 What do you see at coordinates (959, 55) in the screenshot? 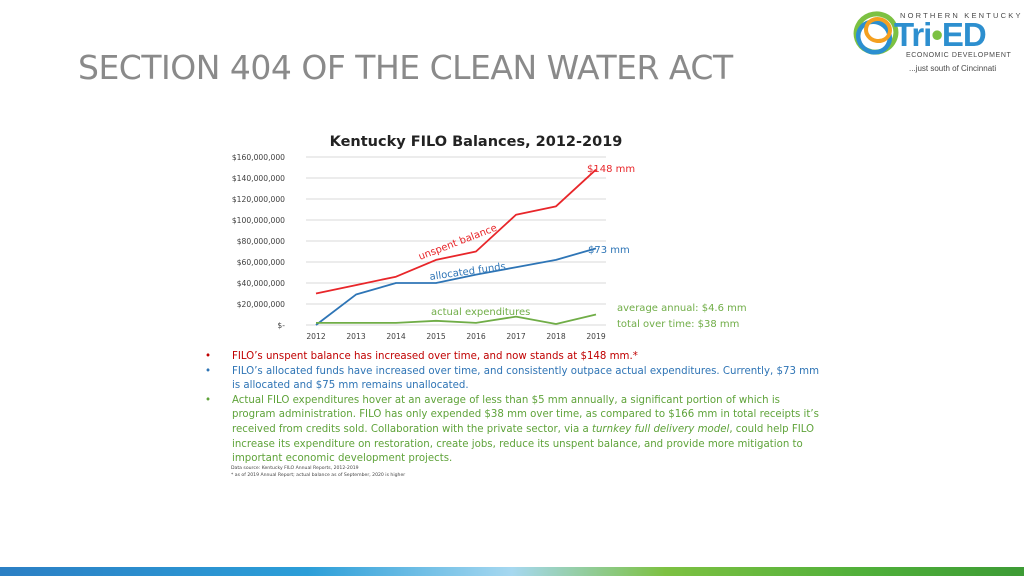
I see `logo-subtitle: ECONOMIC DEVELOPMENT` at bounding box center [959, 55].